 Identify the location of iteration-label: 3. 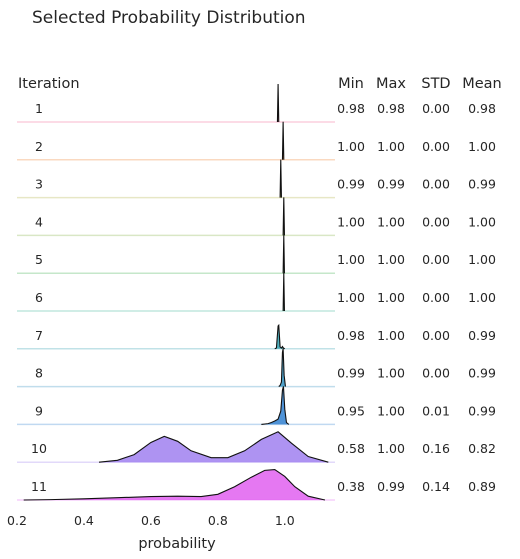
(39, 184).